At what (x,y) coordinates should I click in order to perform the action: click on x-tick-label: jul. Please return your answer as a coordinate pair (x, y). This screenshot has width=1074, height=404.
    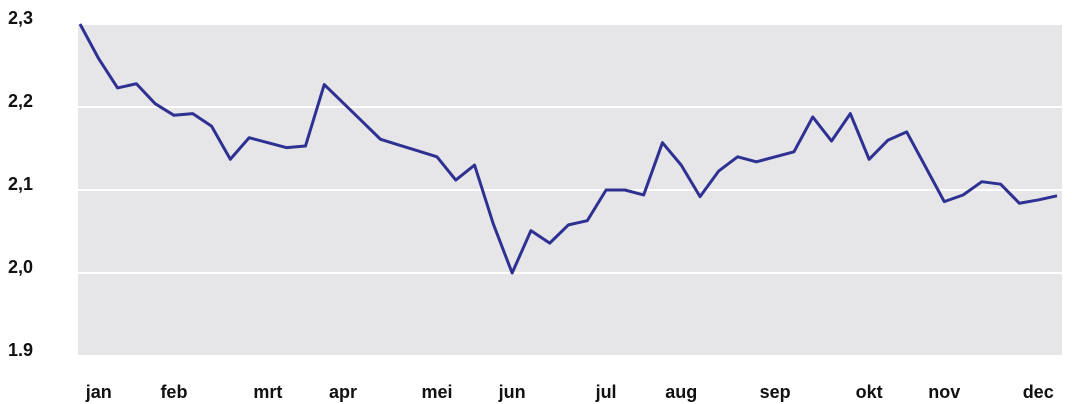
    Looking at the image, I should click on (606, 392).